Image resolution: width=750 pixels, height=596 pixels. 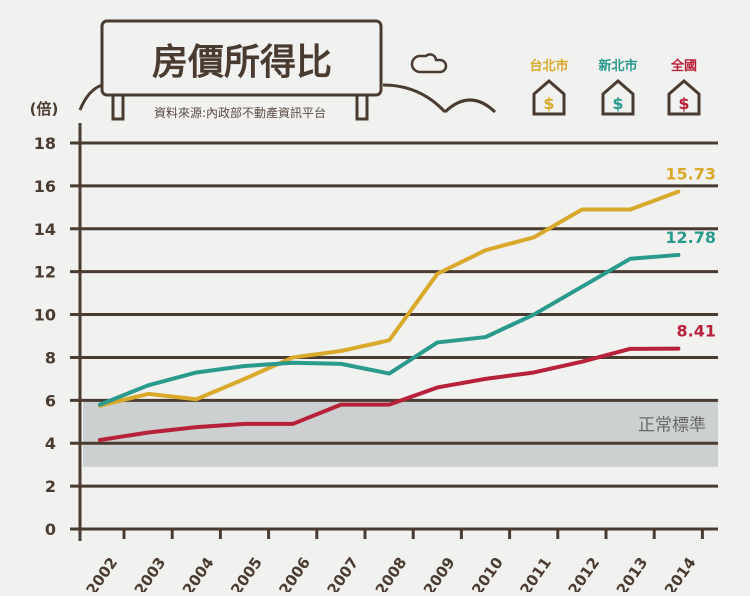 What do you see at coordinates (246, 573) in the screenshot?
I see `x-tick-label: 2005` at bounding box center [246, 573].